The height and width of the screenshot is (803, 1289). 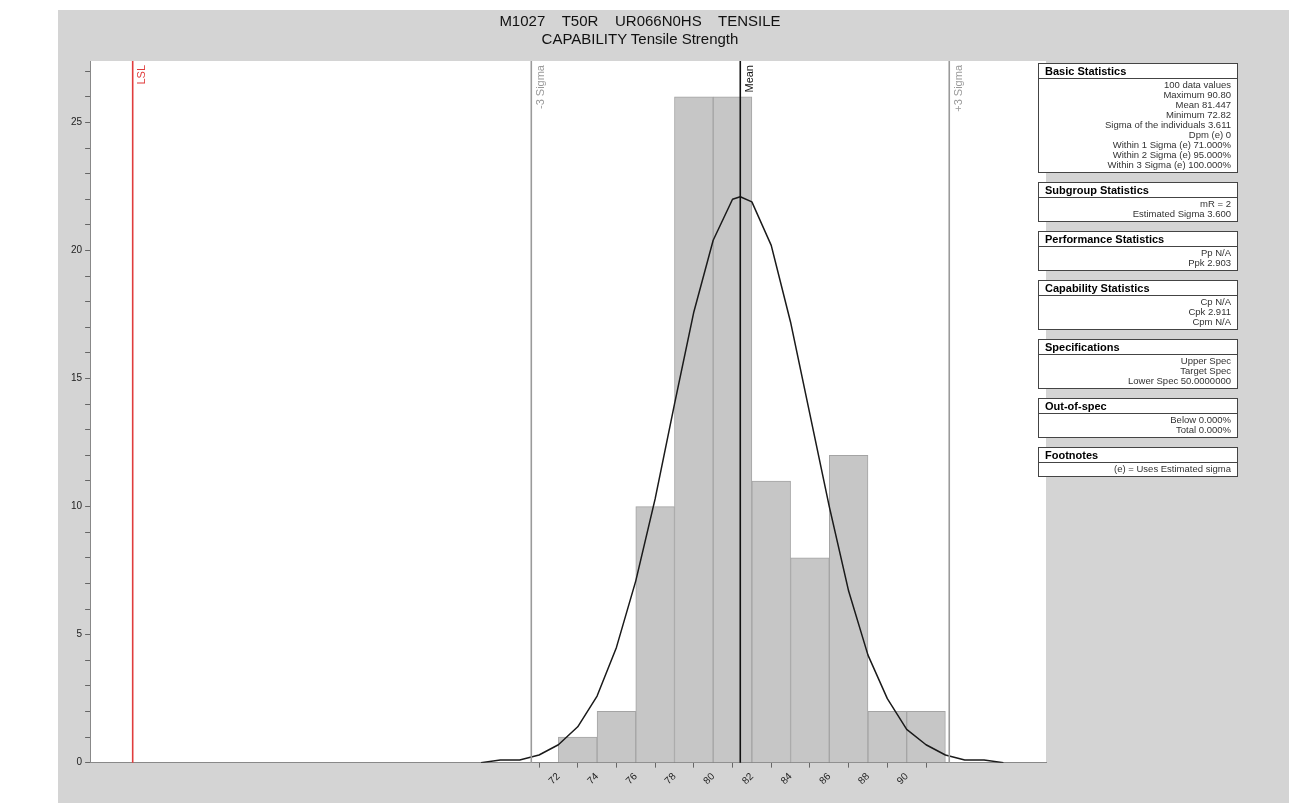 What do you see at coordinates (1196, 84) in the screenshot?
I see `text: 100 data values` at bounding box center [1196, 84].